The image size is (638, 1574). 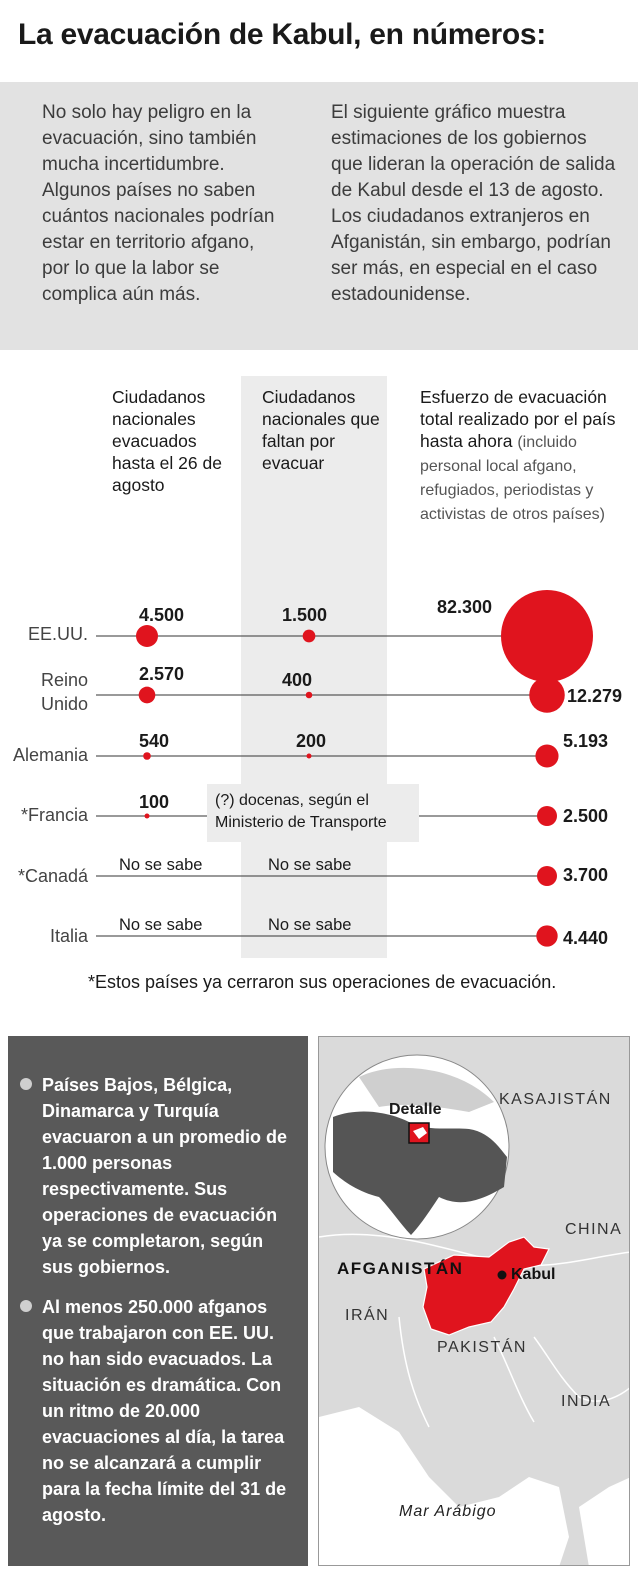 What do you see at coordinates (465, 607) in the screenshot?
I see `value-usa-total: 82.300` at bounding box center [465, 607].